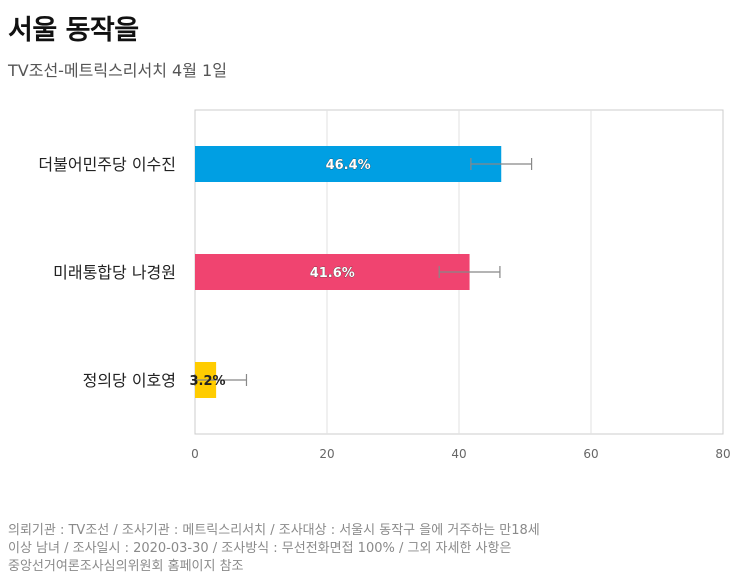 The image size is (745, 586). Describe the element at coordinates (107, 164) in the screenshot. I see `category-label: 더불어민주당 이수진` at that location.